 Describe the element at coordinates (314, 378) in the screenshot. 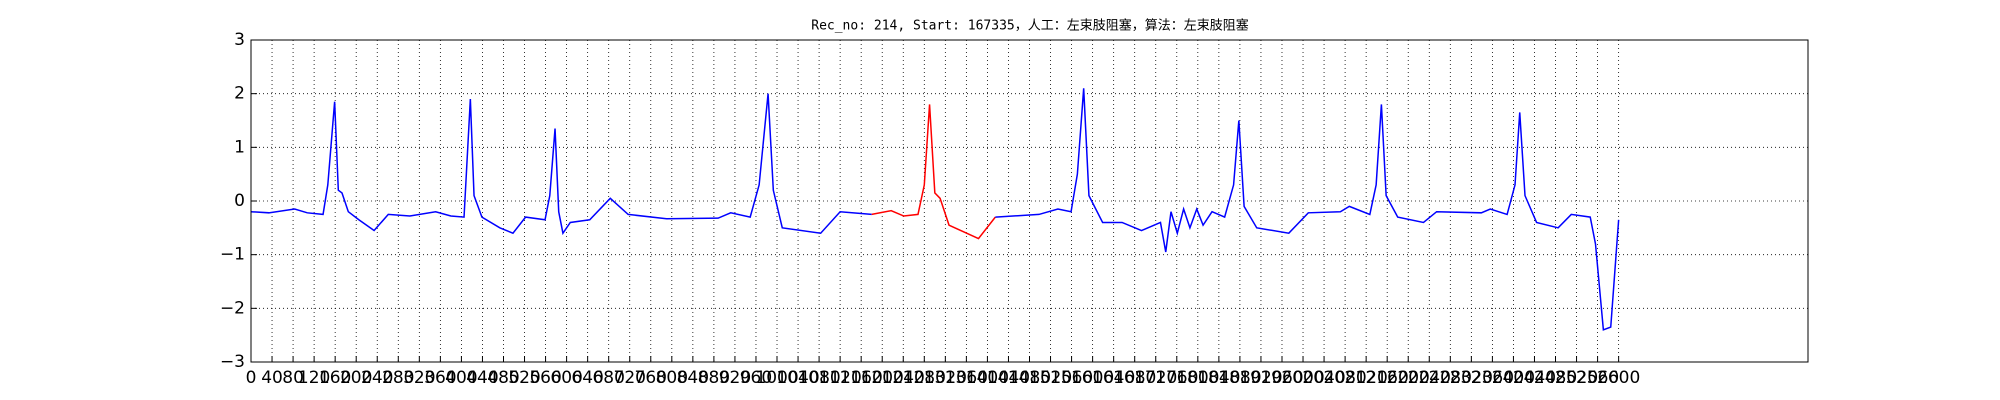

I see `x-tick-label: 120` at that location.